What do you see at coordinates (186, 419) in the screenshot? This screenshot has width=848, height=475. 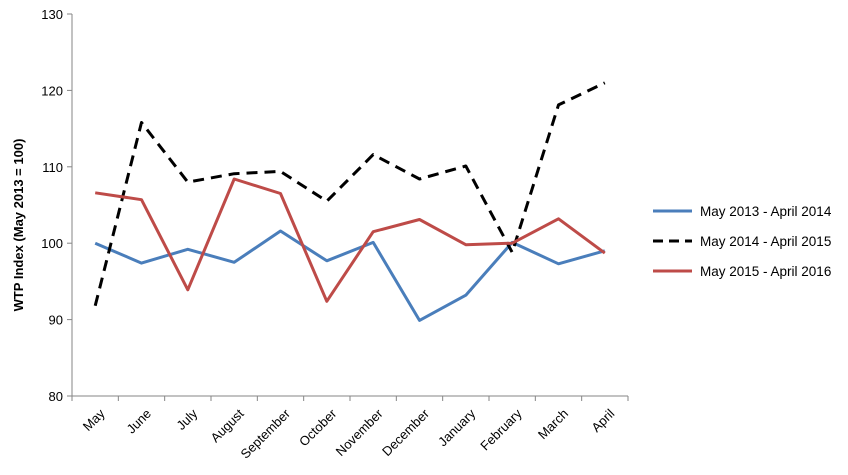 I see `x-tick-label: July` at bounding box center [186, 419].